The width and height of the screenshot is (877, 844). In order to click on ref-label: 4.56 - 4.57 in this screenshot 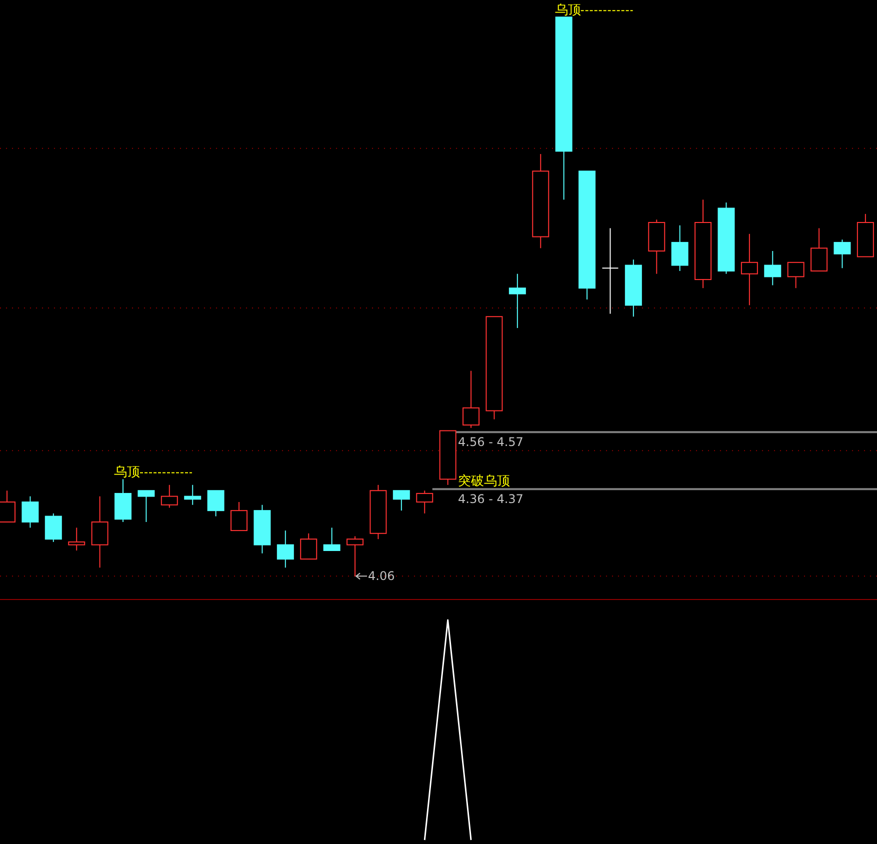, I will do `click(491, 442)`.